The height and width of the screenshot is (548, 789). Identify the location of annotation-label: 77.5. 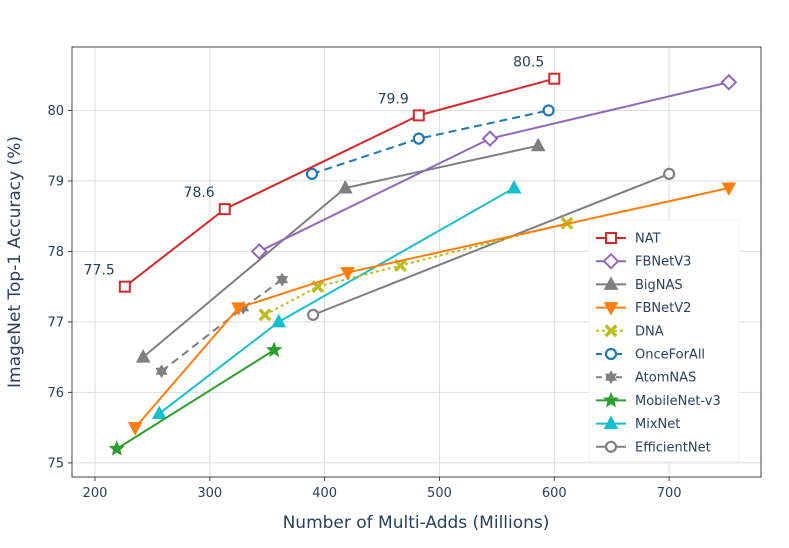
(99, 271).